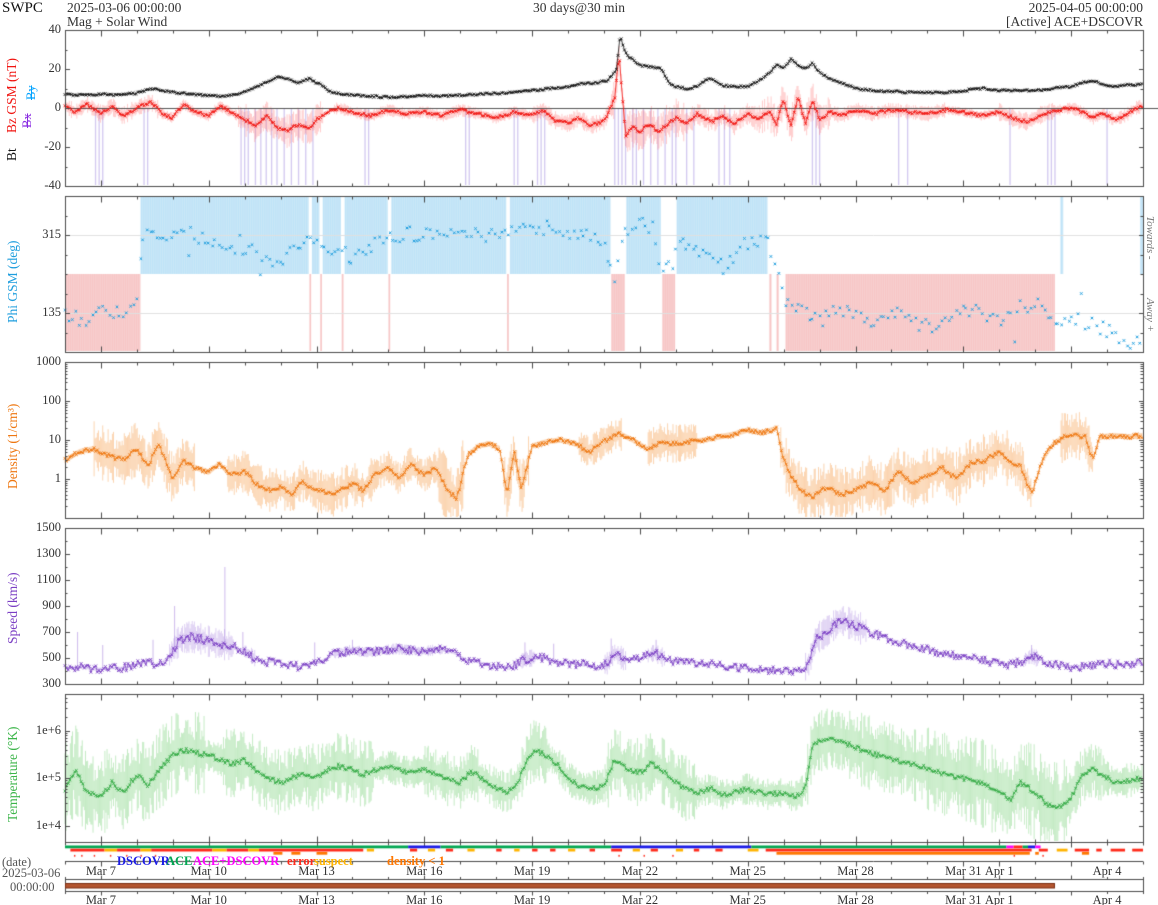 The image size is (1158, 905). Describe the element at coordinates (179, 861) in the screenshot. I see `legend-item-ace: ACE` at that location.